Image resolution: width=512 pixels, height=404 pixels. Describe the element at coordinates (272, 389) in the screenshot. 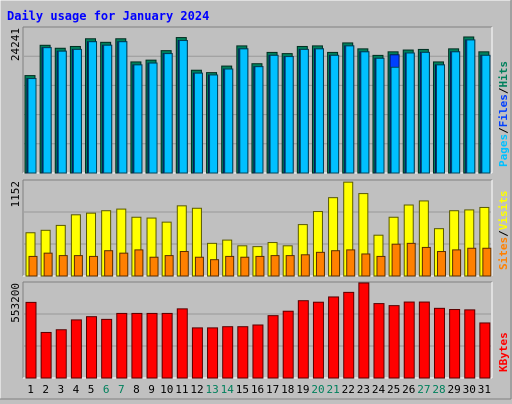

I see `day-tick-label: 17` at that location.